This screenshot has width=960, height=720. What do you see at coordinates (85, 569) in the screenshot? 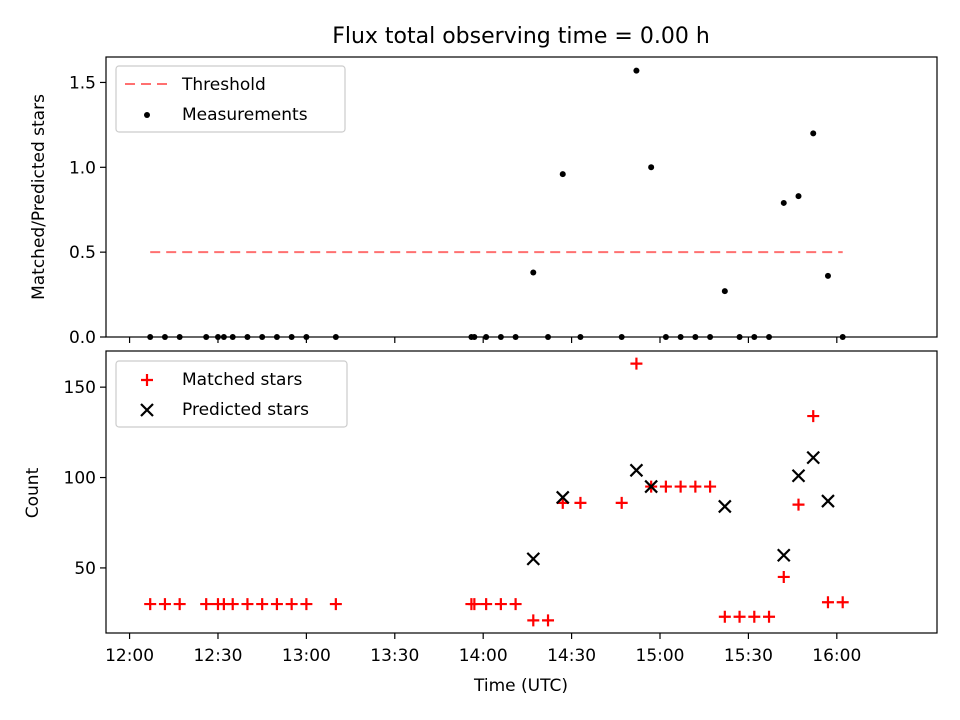
I see `bottom-y-tick-label-0: 50` at bounding box center [85, 569].